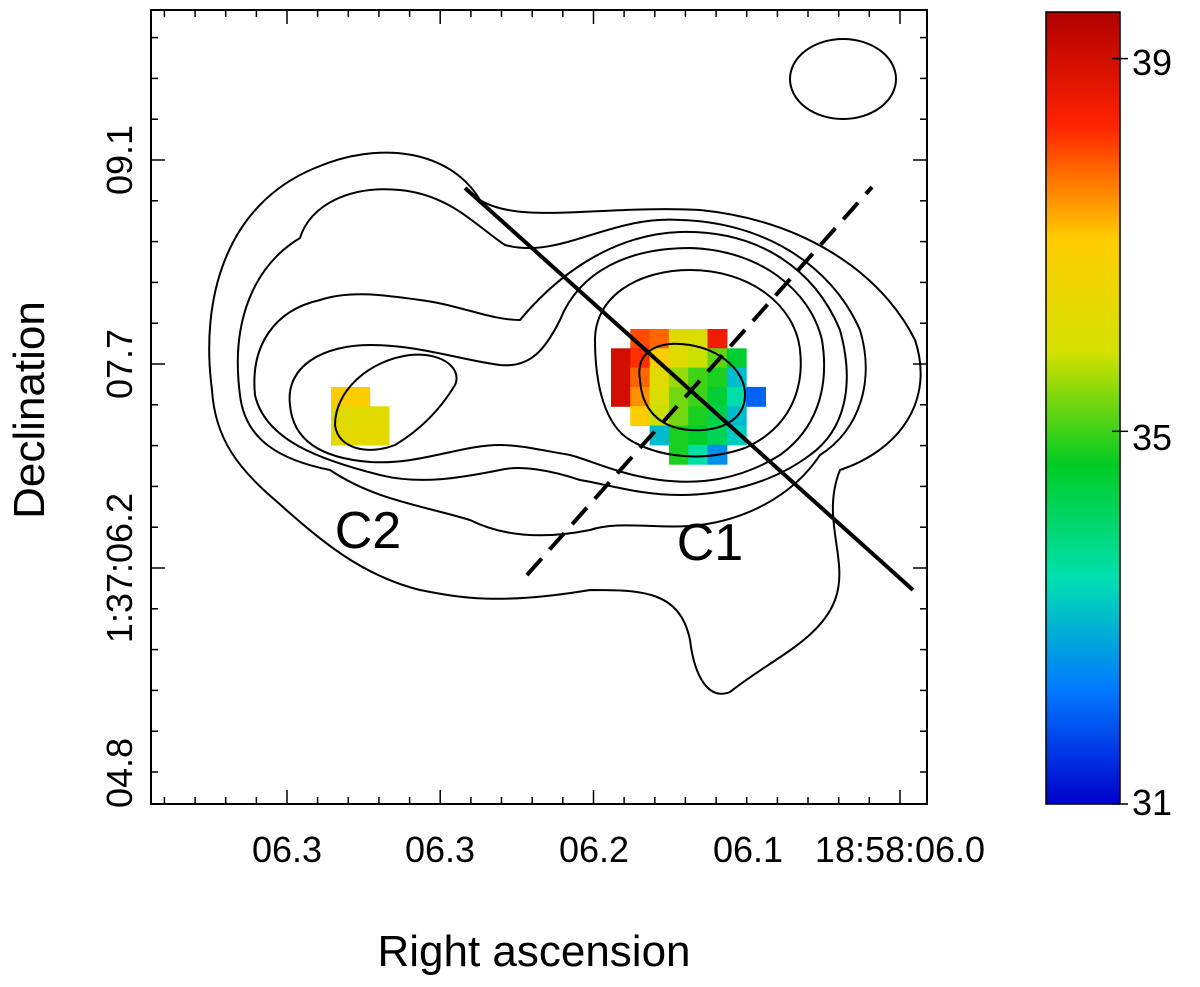  What do you see at coordinates (1152, 802) in the screenshot?
I see `colorbar-tick-label: 31` at bounding box center [1152, 802].